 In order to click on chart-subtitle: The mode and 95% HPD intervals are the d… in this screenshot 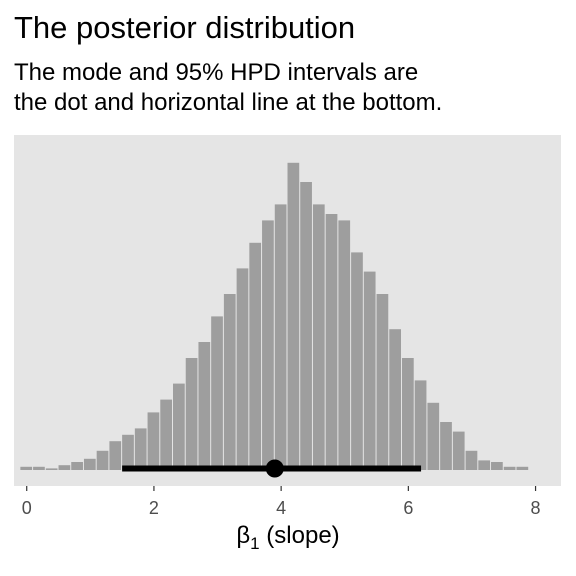, I will do `click(228, 88)`.